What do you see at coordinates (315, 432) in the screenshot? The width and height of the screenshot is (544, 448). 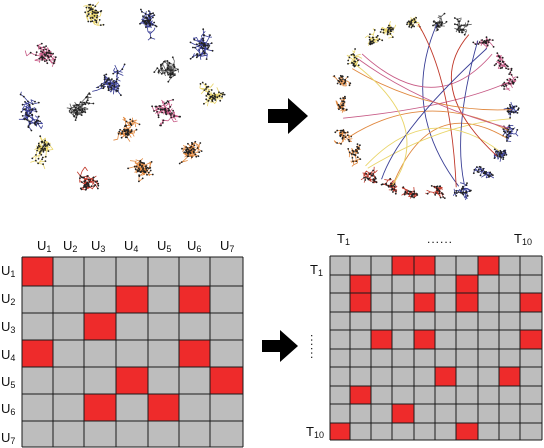 I see `right-matrix-side-label-last: T10` at bounding box center [315, 432].